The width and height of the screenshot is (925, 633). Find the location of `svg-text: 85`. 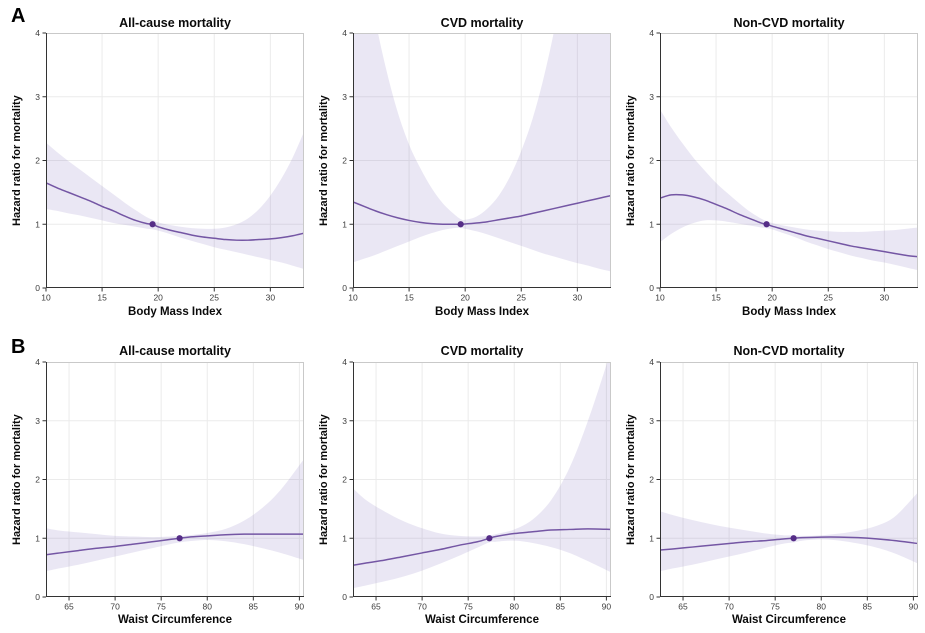

svg-text: 85 is located at coordinates (254, 607).